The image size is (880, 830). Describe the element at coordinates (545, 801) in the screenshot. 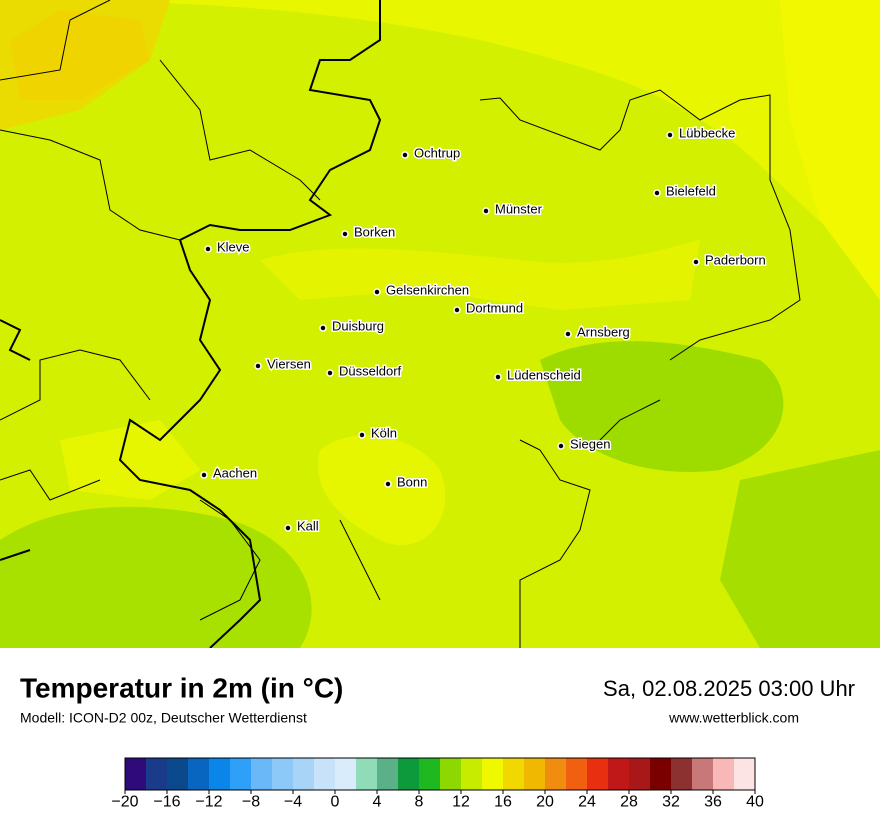

I see `colorbar-tick-label: 20` at that location.